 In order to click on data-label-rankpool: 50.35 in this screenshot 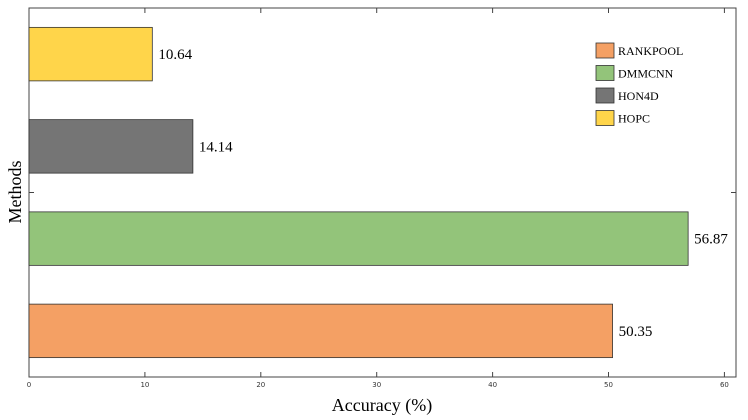, I will do `click(636, 332)`.